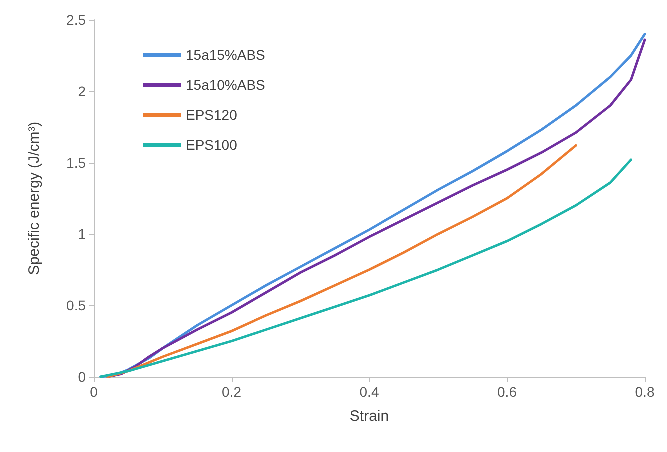 The height and width of the screenshot is (452, 667). Describe the element at coordinates (76, 20) in the screenshot. I see `y-tick-label: 2.5` at that location.